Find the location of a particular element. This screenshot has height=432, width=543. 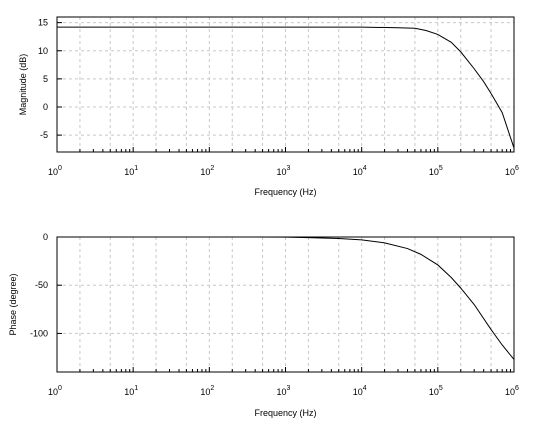

magnitude-y-tick-labels: -5 0 5 10 15 is located at coordinates (43, 79).